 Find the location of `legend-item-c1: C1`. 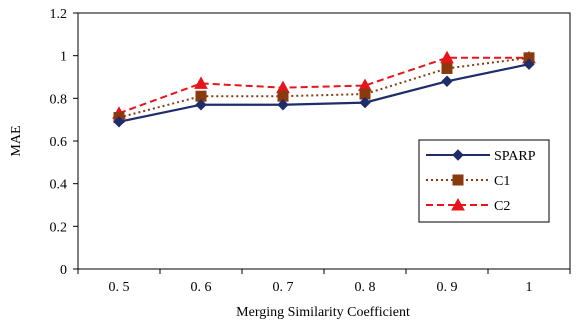

legend-item-c1: C1 is located at coordinates (468, 181).